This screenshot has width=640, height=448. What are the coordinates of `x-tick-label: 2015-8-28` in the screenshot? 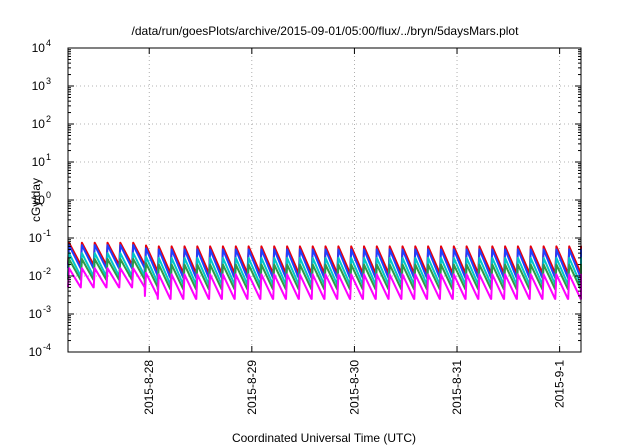 It's located at (149, 387).